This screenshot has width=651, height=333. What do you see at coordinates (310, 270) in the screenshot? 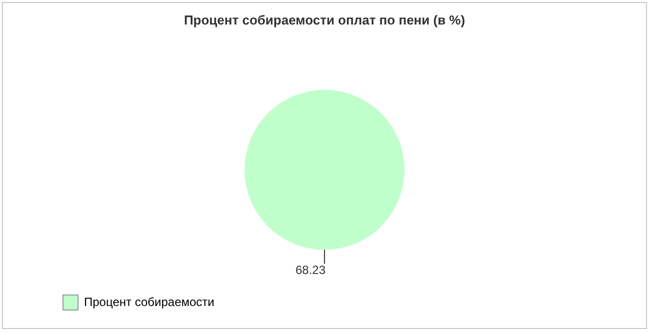
I see `data-label: 68.23` at bounding box center [310, 270].